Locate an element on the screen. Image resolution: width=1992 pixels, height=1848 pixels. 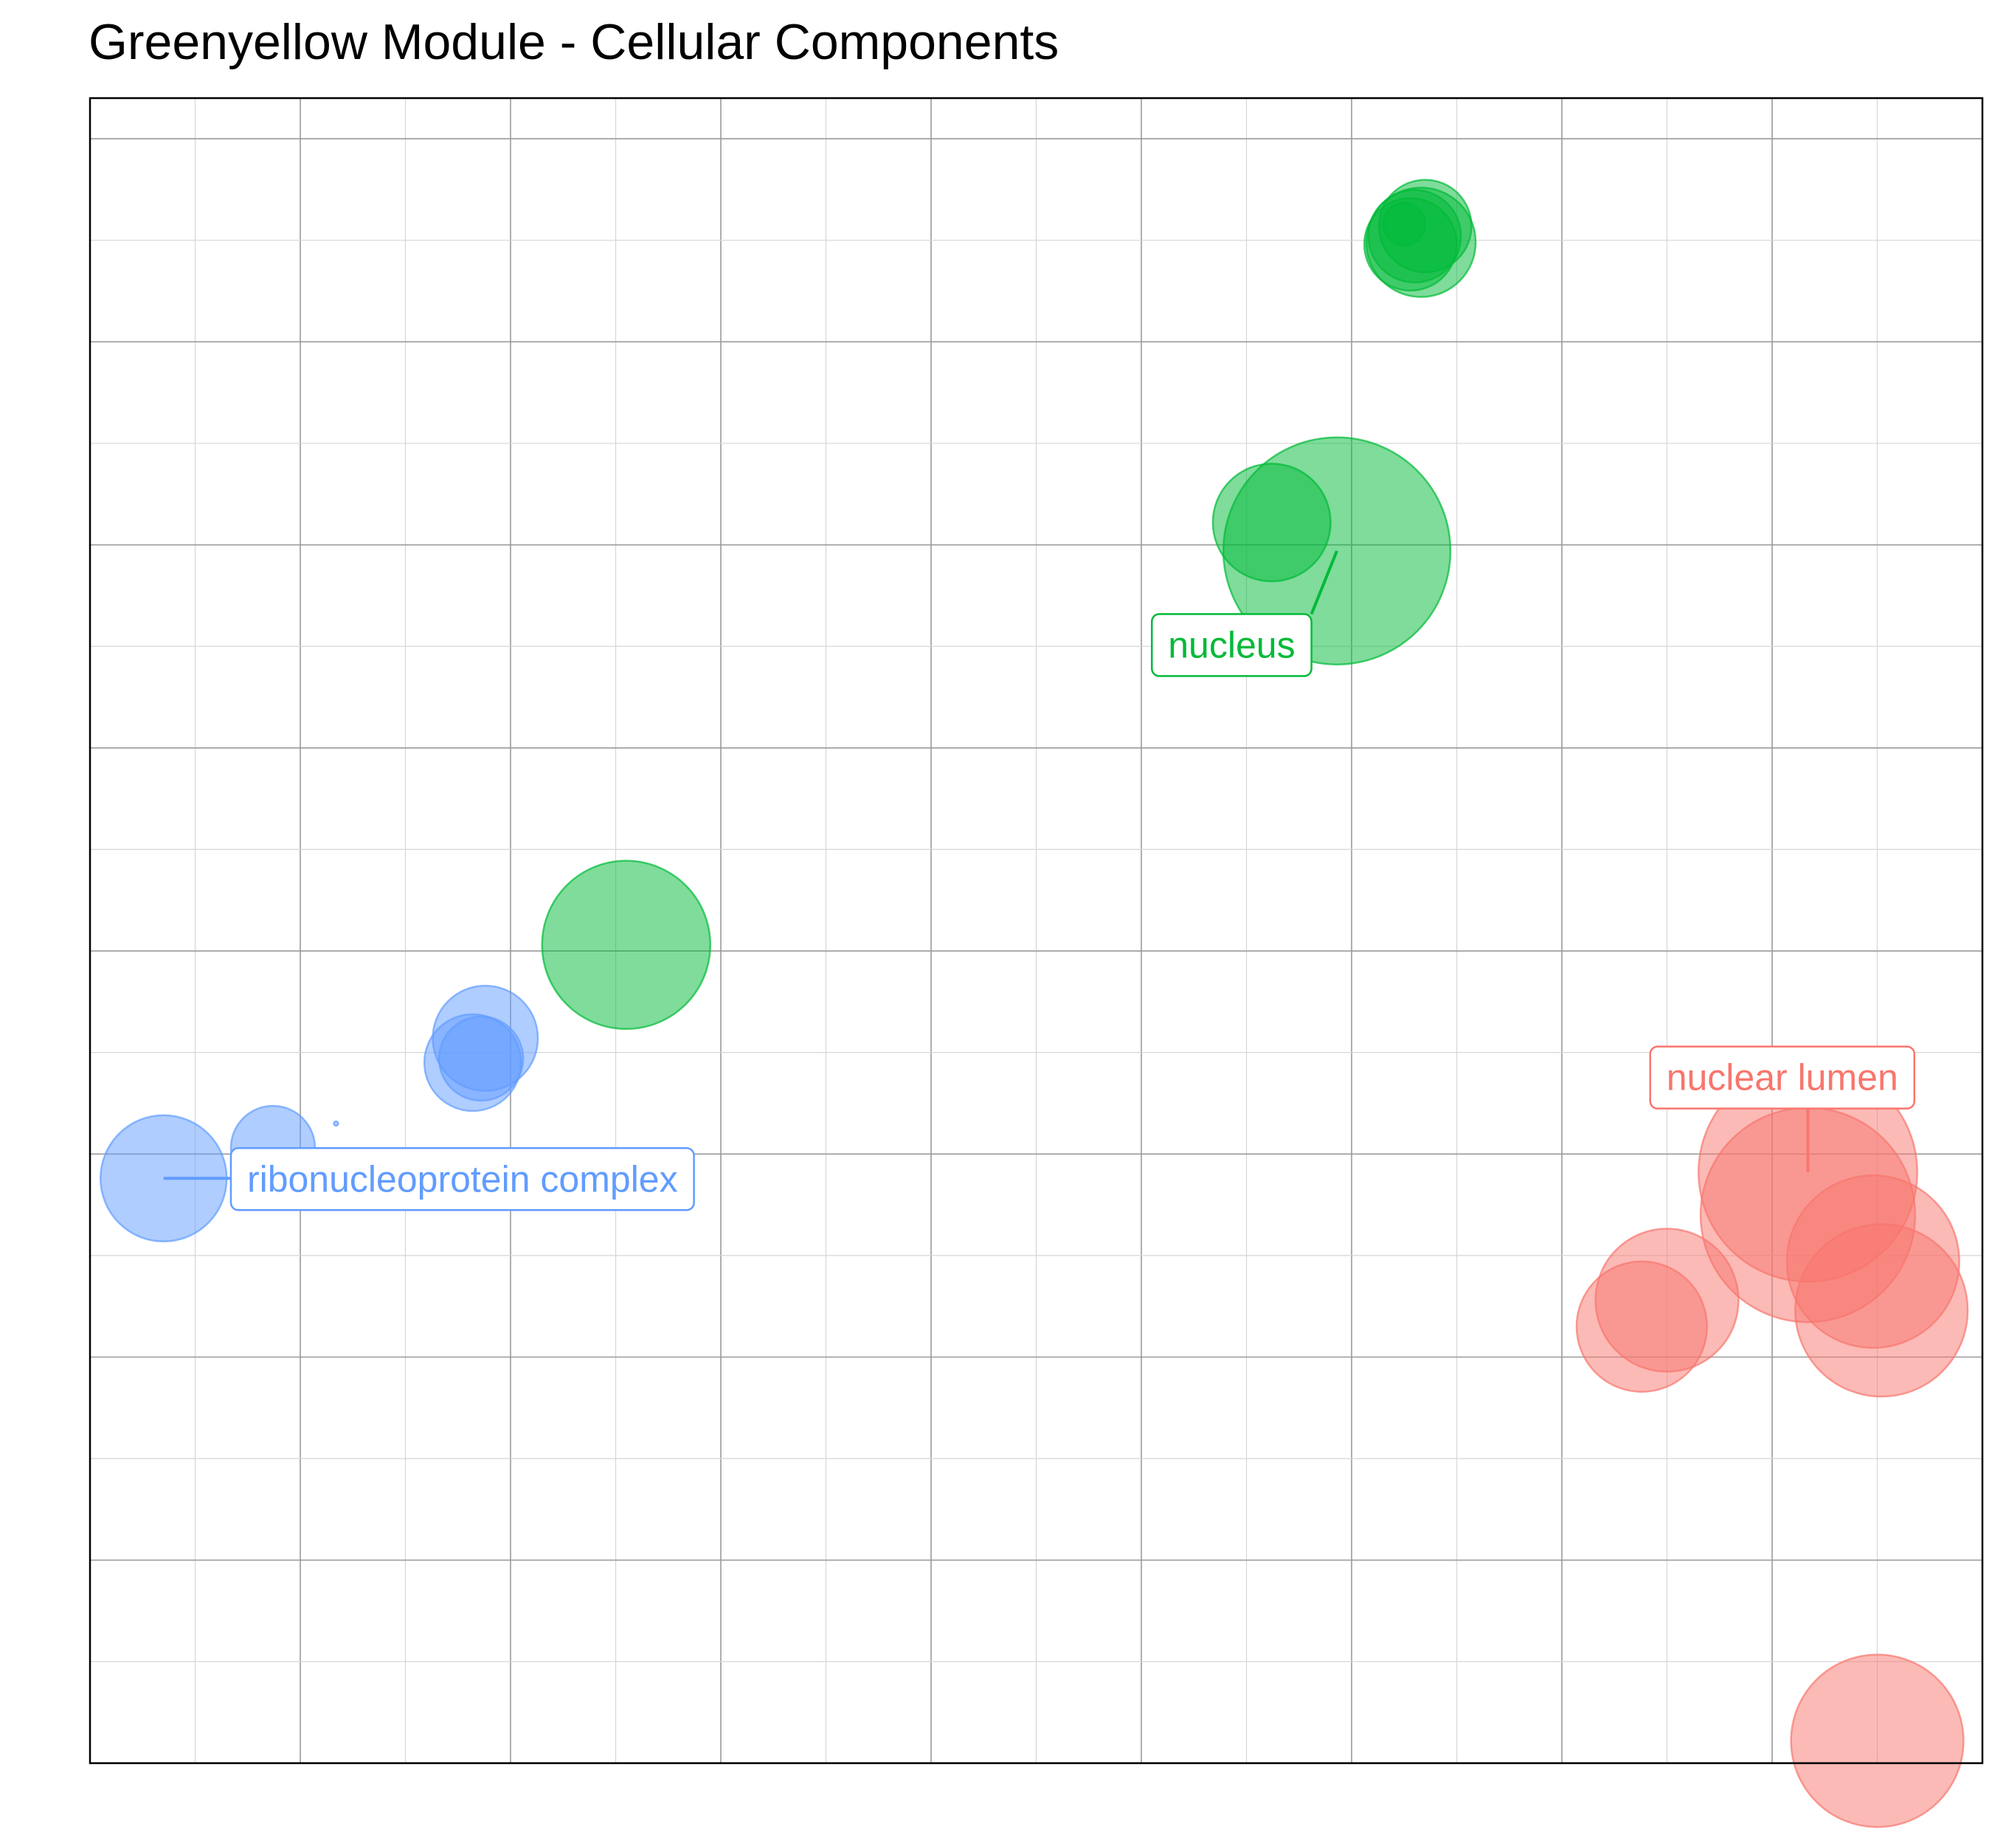
annotation-leader is located at coordinates (1324, 582).